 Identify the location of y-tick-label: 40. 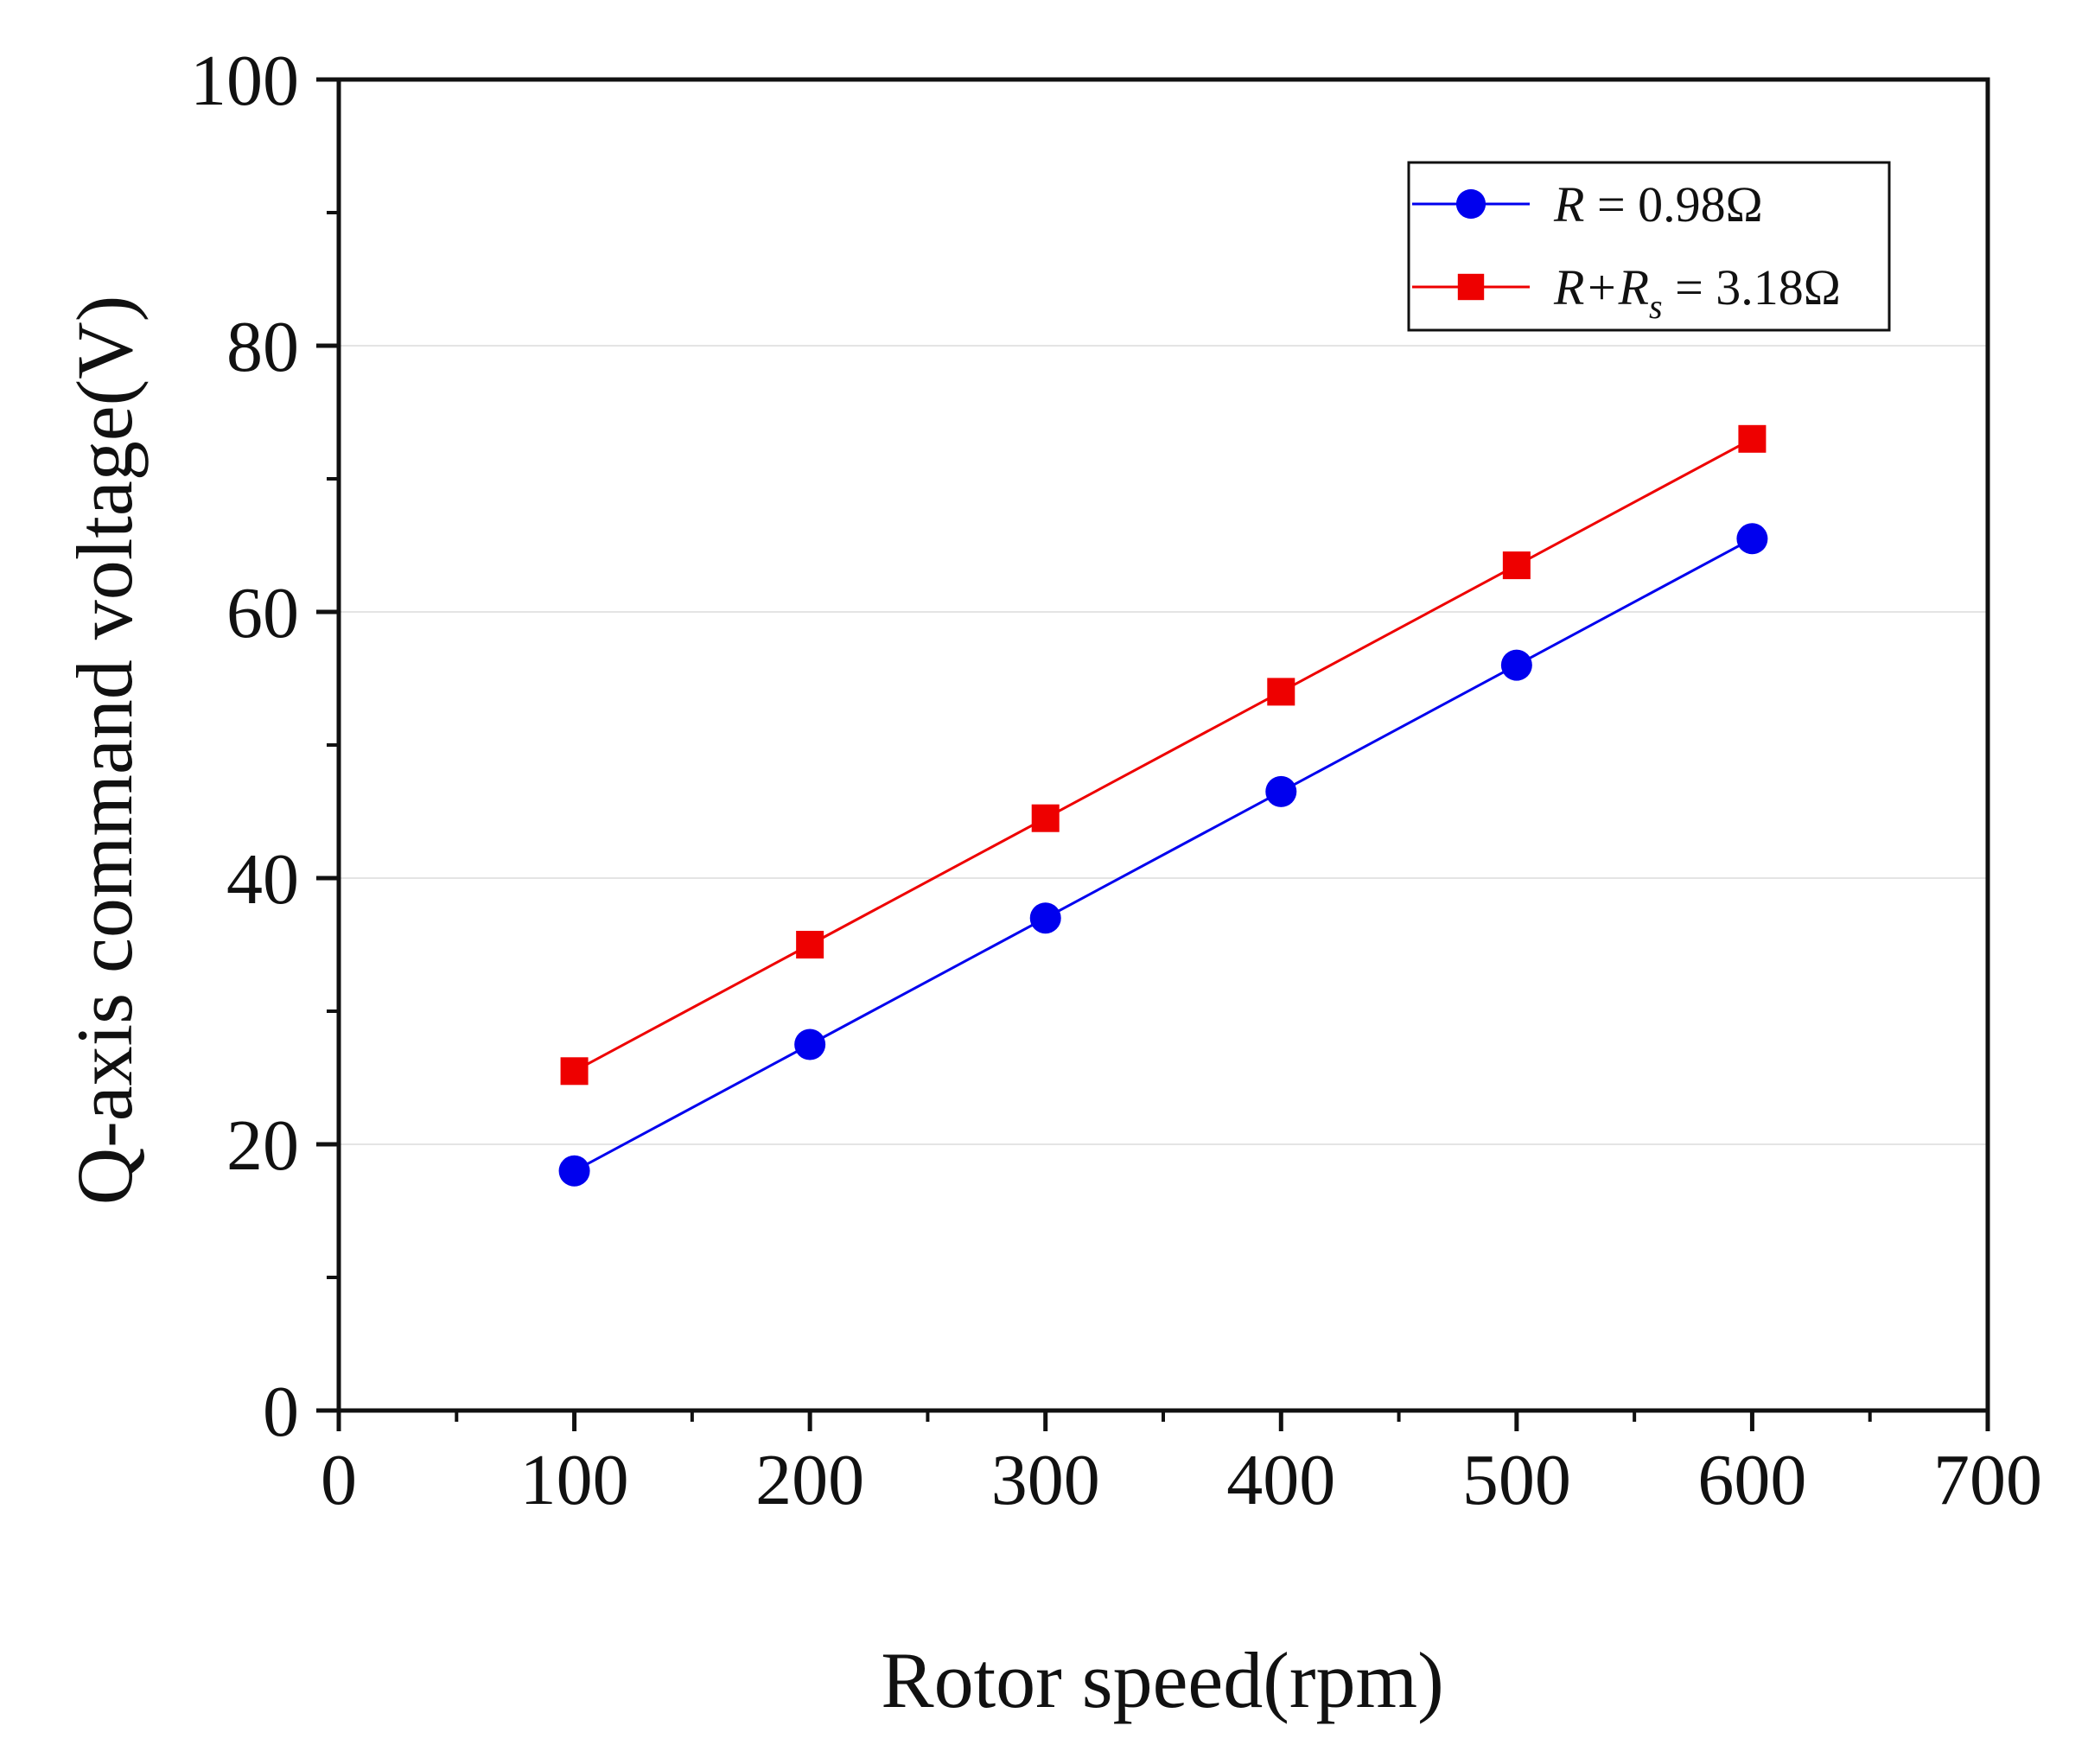
(262, 879).